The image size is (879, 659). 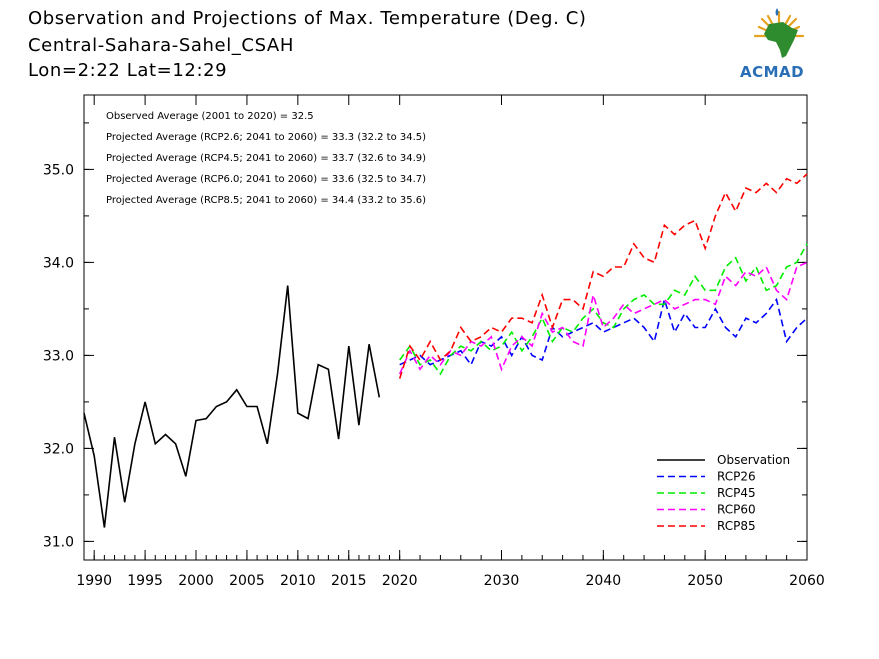 What do you see at coordinates (772, 72) in the screenshot?
I see `acmad-logo-text: ACMAD` at bounding box center [772, 72].